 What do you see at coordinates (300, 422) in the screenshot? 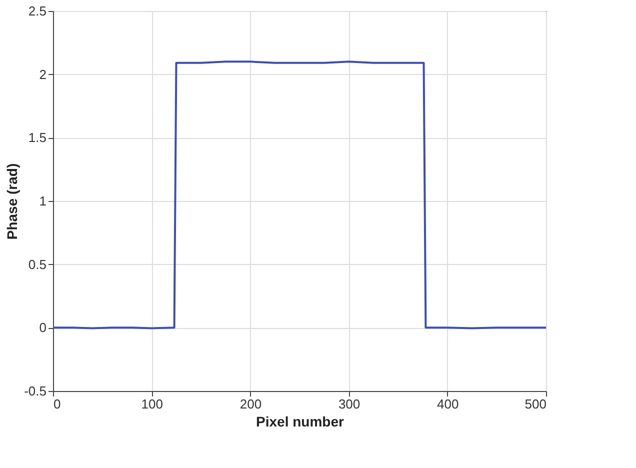
I see `x-axis-title: Pixel number` at bounding box center [300, 422].